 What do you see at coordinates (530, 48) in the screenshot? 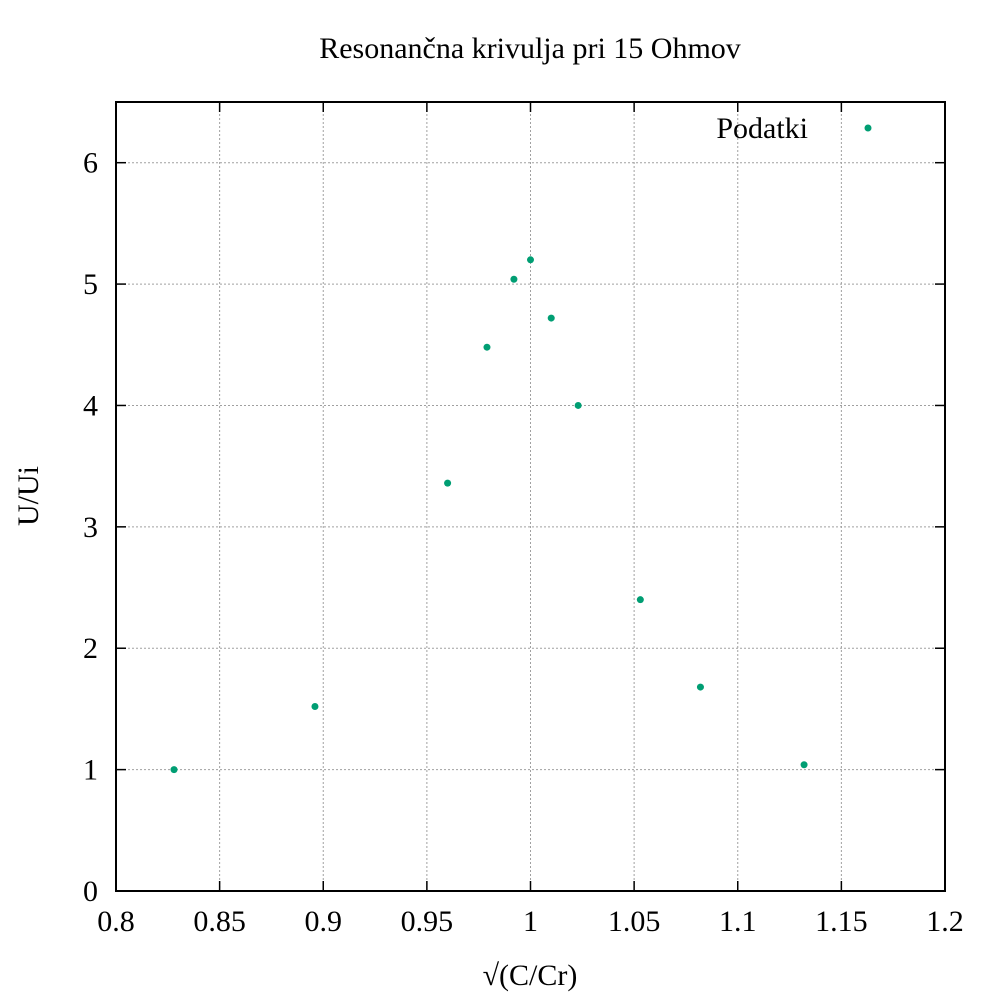
I see `chart-title: Resonančna krivulja pri 15 Ohmov` at bounding box center [530, 48].